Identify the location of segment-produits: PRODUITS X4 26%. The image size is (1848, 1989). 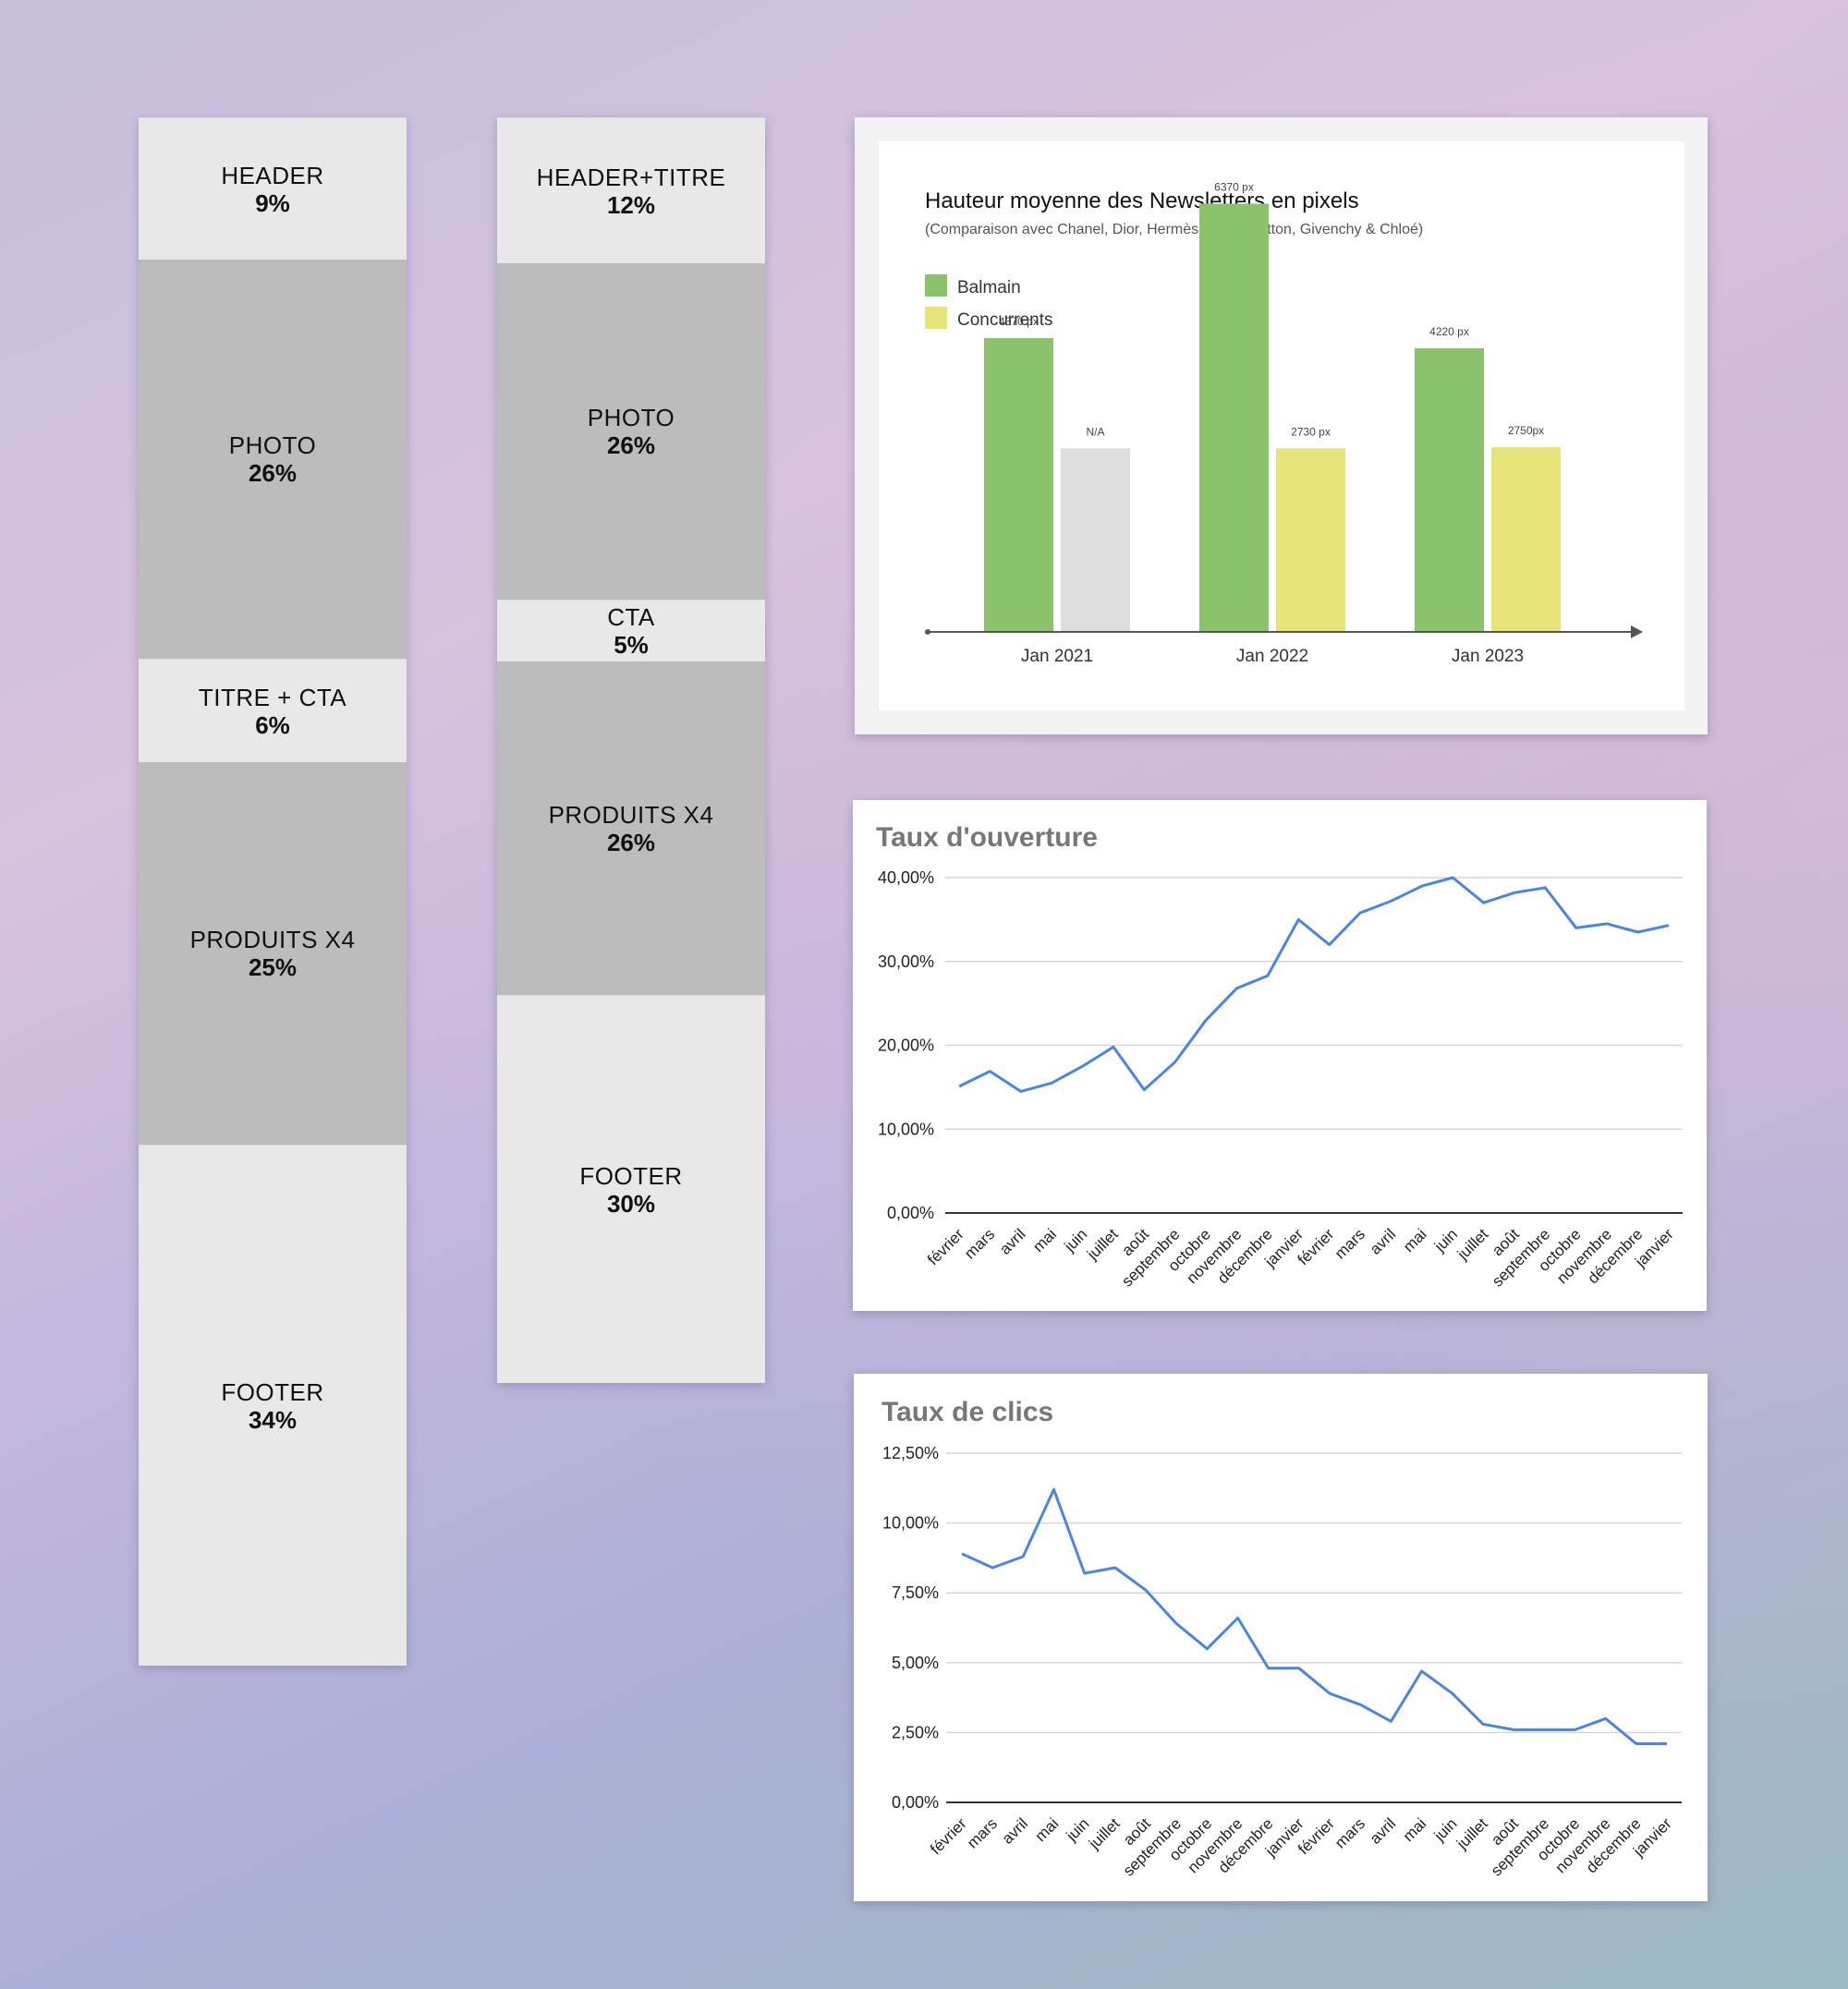
(631, 828).